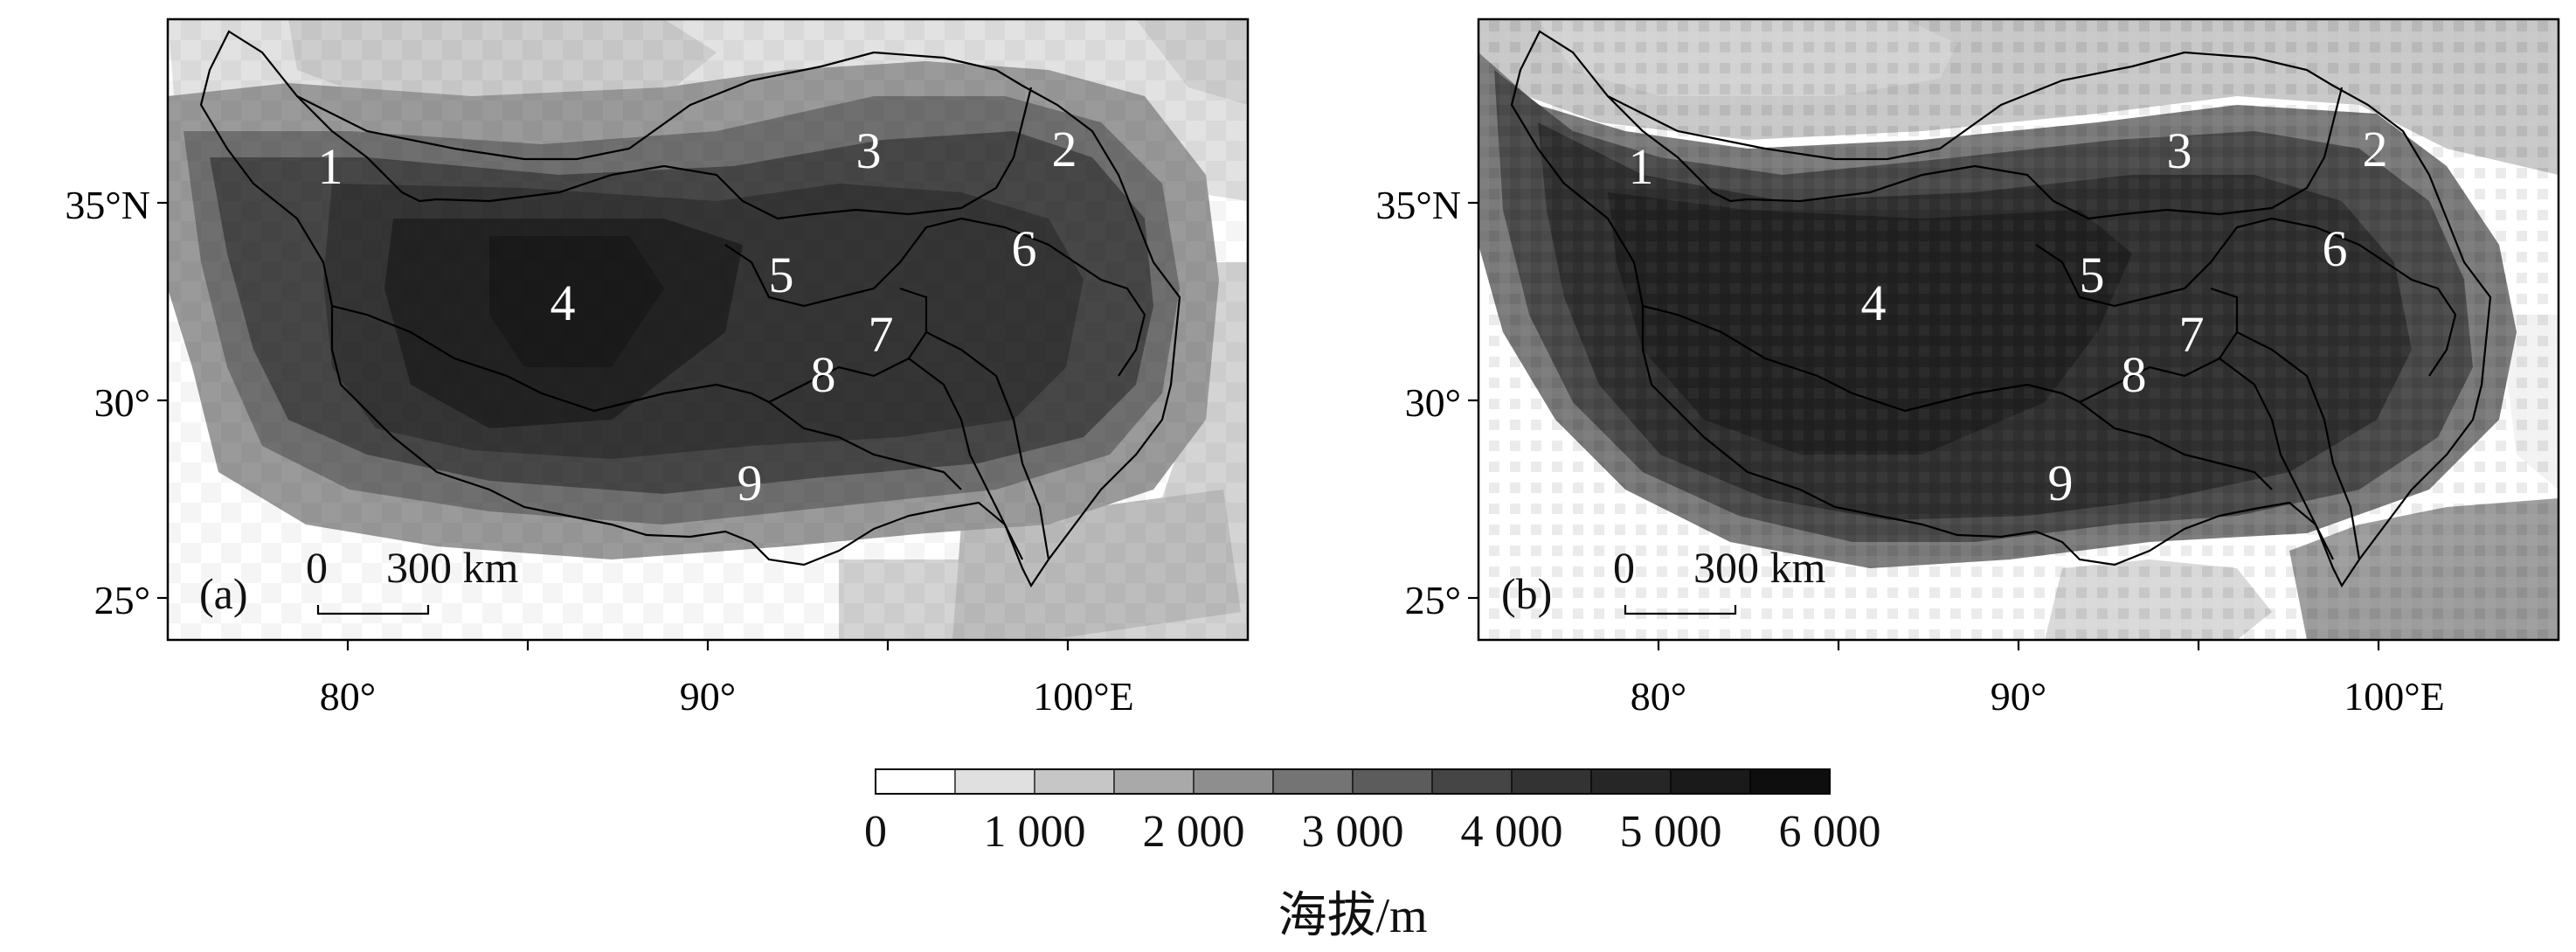  I want to click on lon-tick-90-b: 90°, so click(2018, 696).